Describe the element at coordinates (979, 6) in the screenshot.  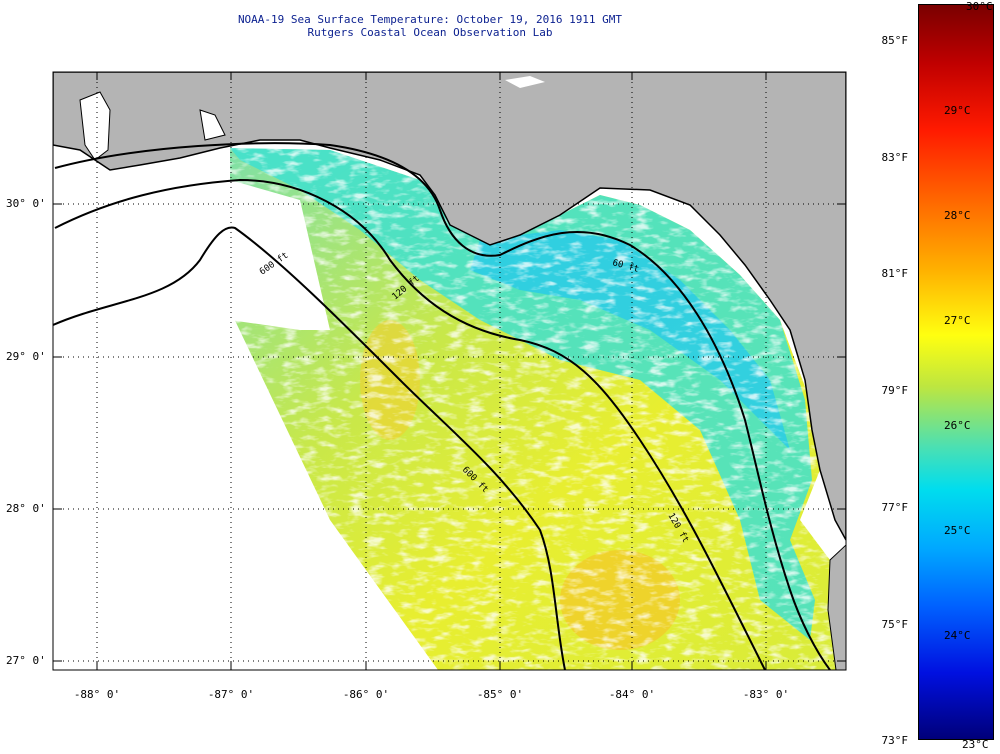
I see `colorbar-c-label: 30°C` at that location.